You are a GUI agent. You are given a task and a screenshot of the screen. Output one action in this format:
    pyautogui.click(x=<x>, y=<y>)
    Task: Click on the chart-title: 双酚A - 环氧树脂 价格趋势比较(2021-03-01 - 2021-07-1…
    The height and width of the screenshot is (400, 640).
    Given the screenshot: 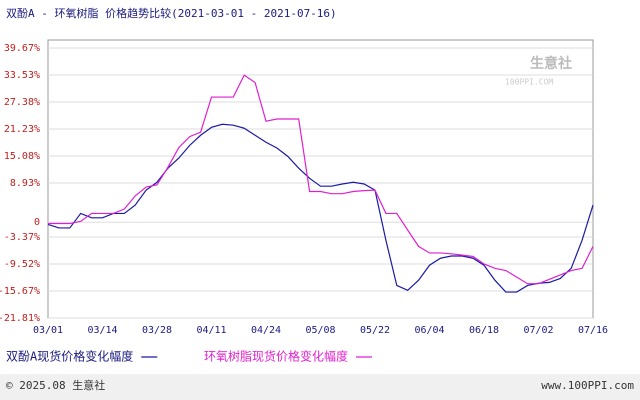 What is the action you would take?
    pyautogui.click(x=171, y=13)
    